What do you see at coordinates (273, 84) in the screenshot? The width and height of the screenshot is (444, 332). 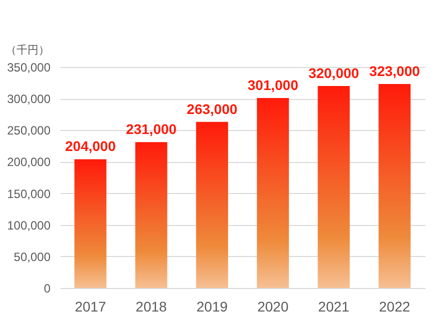 I see `data-label: 301,000` at bounding box center [273, 84].